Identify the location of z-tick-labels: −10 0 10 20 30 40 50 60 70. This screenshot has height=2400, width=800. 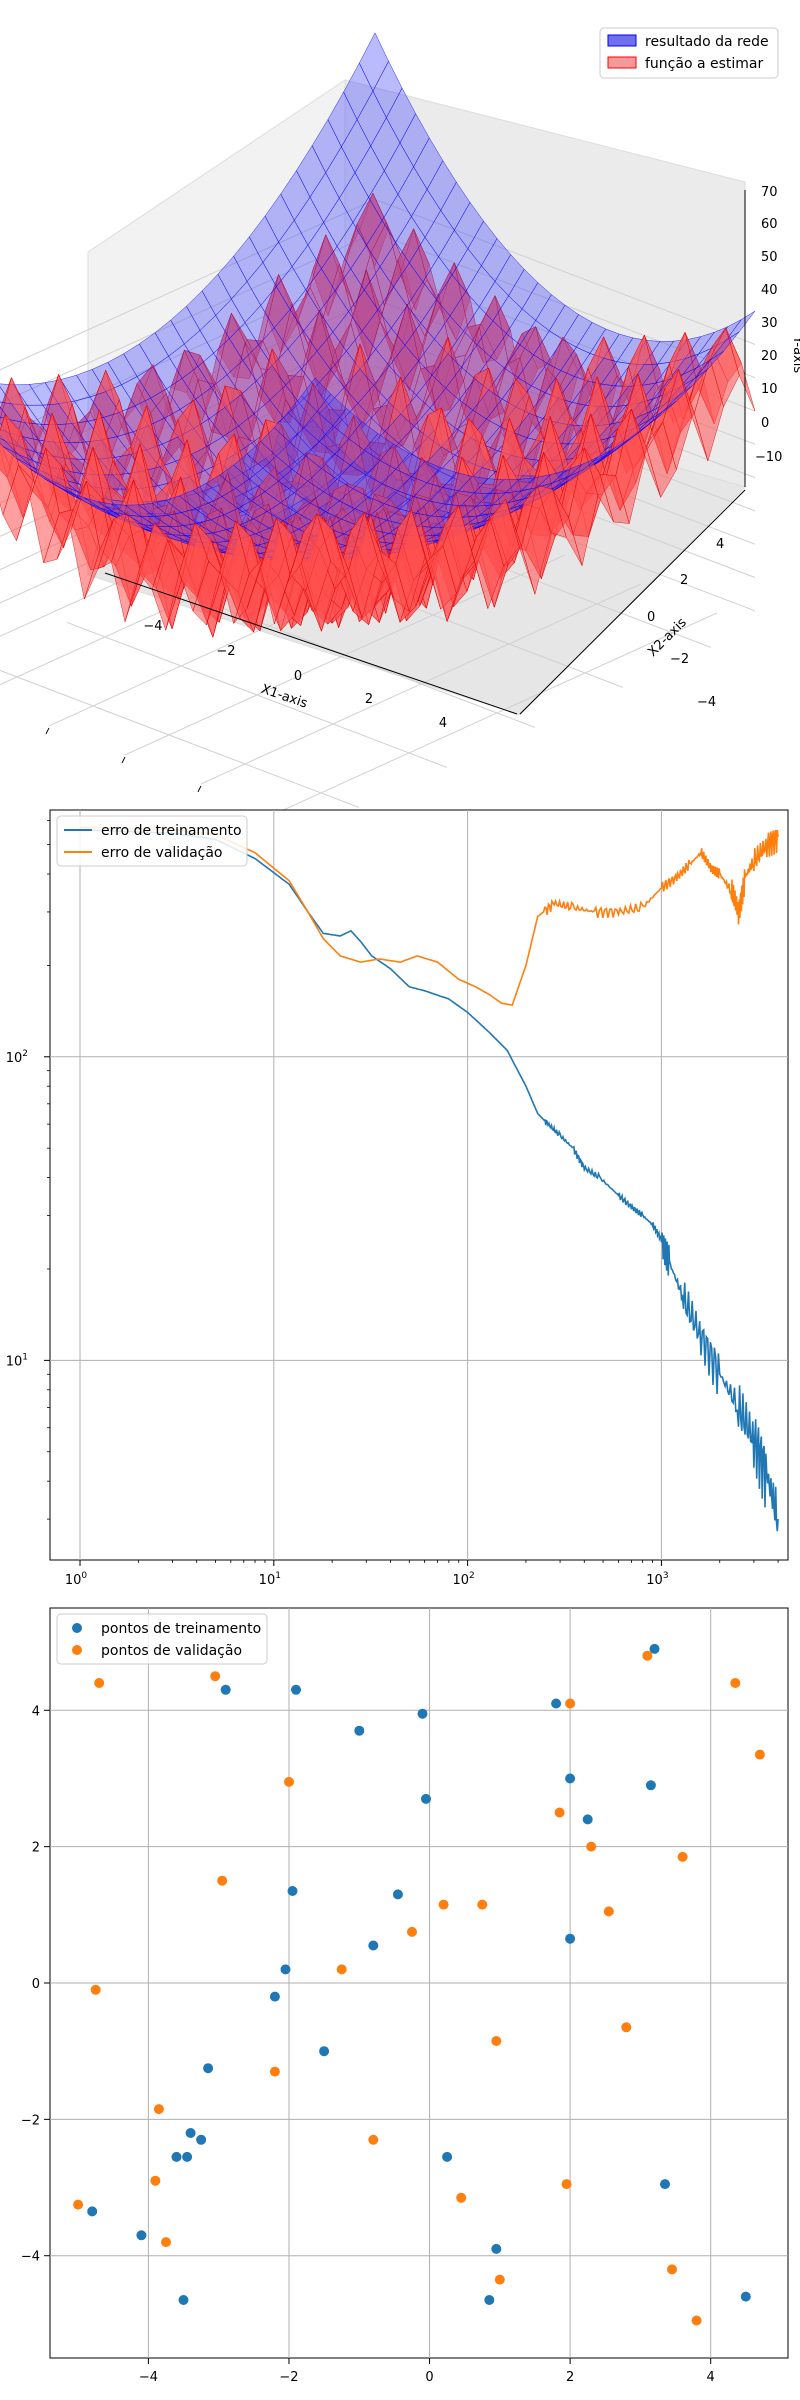
(768, 325).